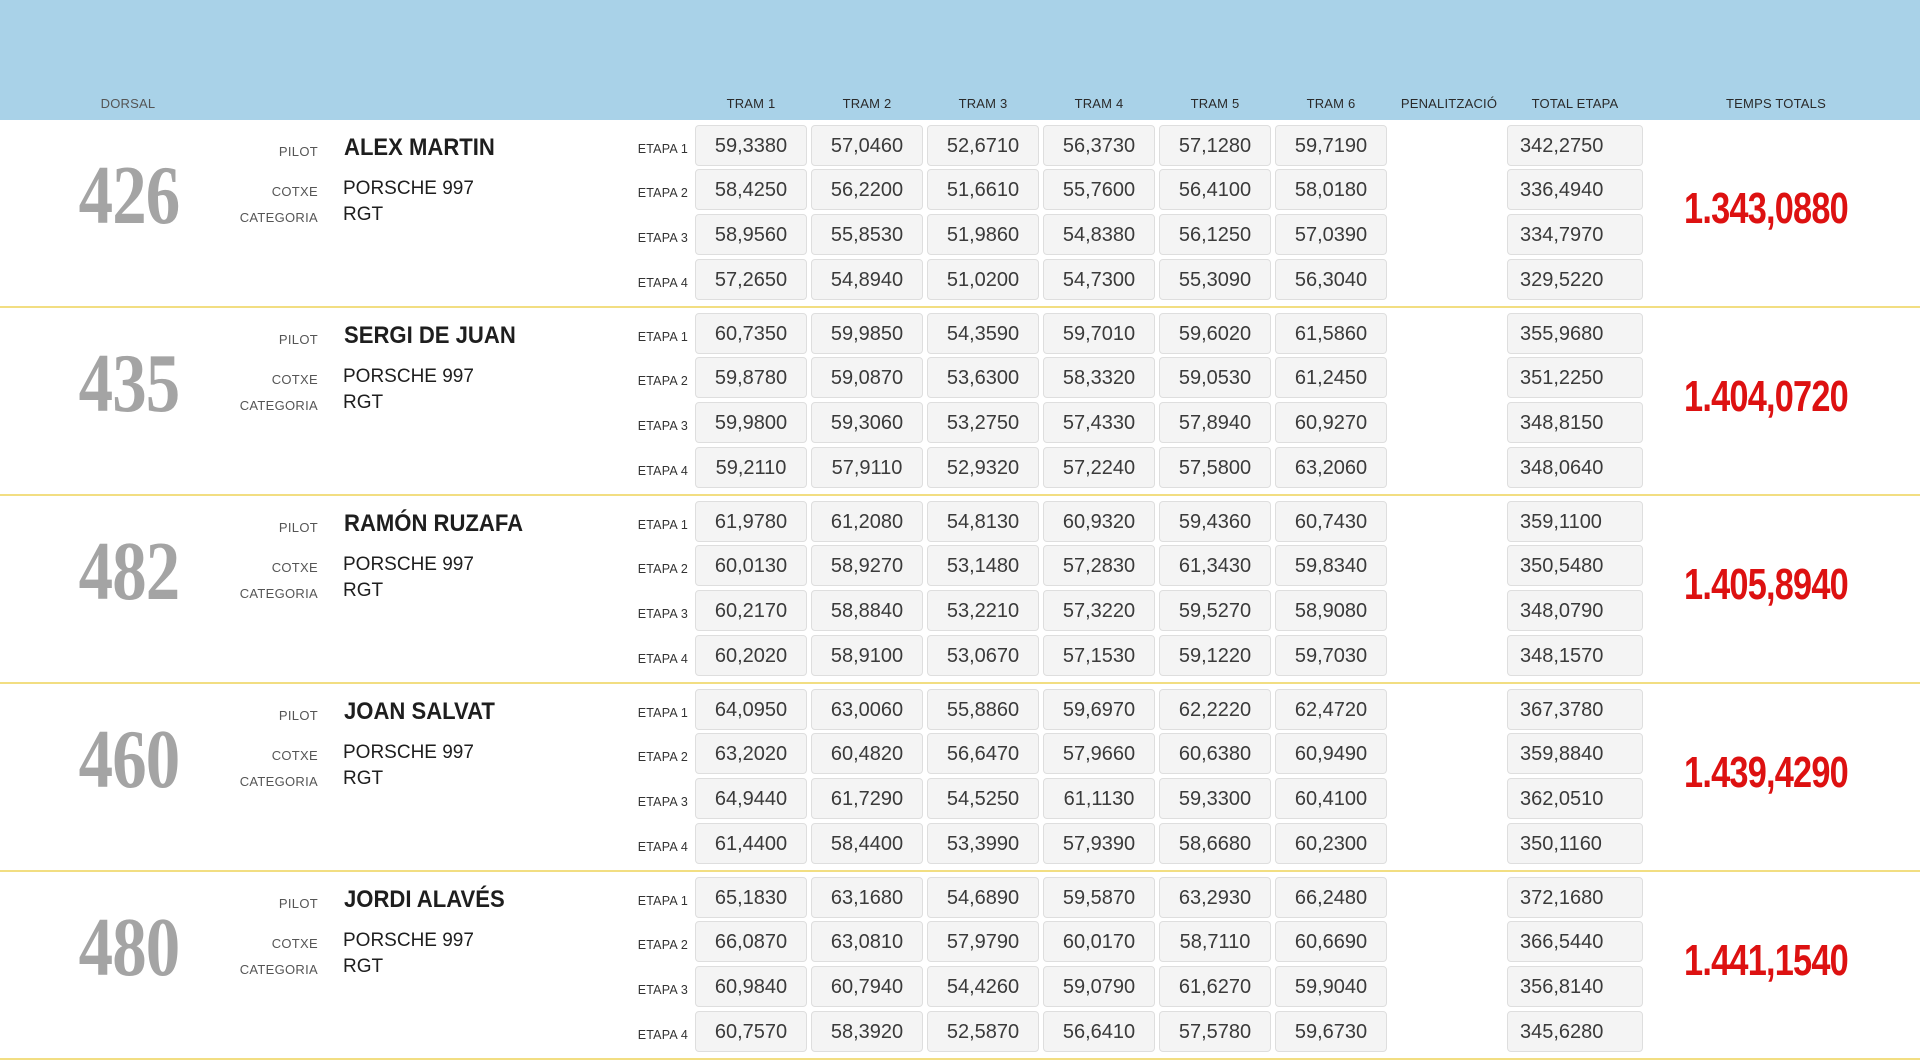 This screenshot has height=1061, width=1920. What do you see at coordinates (983, 610) in the screenshot?
I see `tram-time-cell: 53,2210` at bounding box center [983, 610].